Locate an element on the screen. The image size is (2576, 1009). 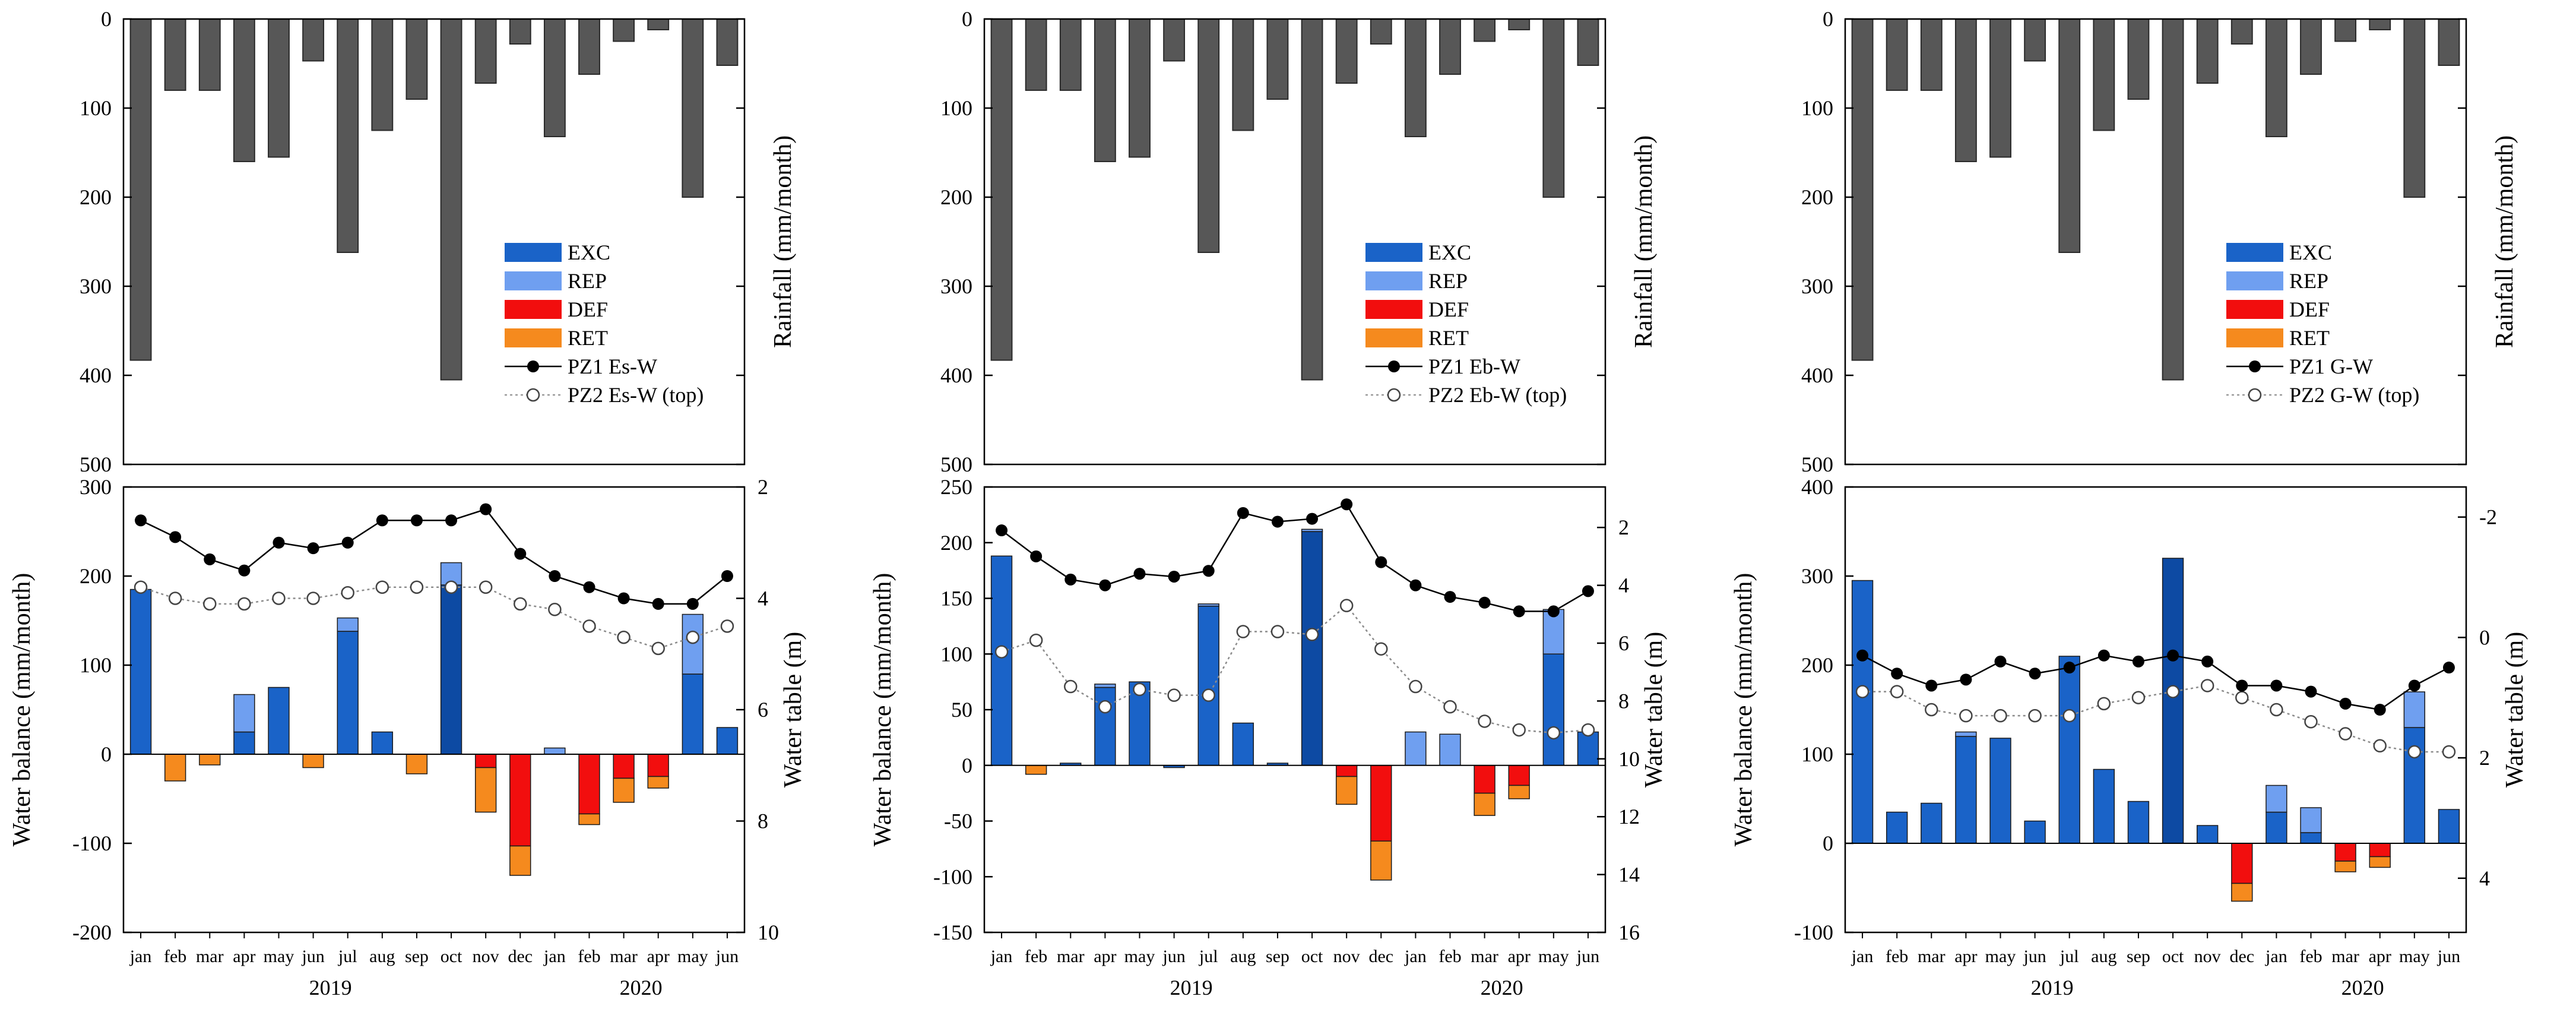
water-table-tick-label: 8 is located at coordinates (763, 821).